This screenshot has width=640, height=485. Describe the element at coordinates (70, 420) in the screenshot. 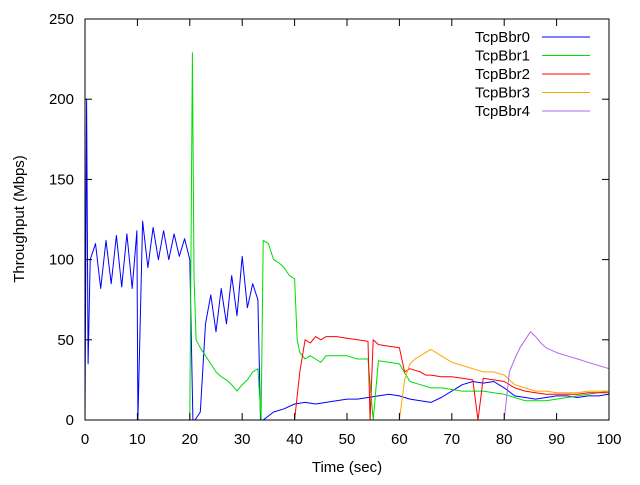

I see `y-tick-label: 0` at that location.